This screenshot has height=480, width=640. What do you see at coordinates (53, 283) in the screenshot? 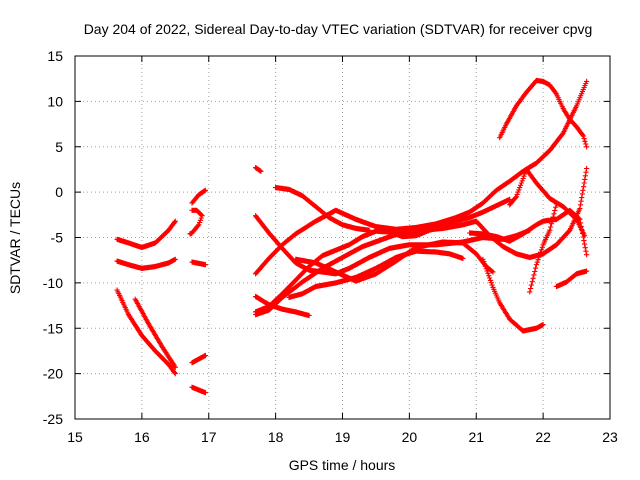
I see `y-tick-label: -10` at bounding box center [53, 283].